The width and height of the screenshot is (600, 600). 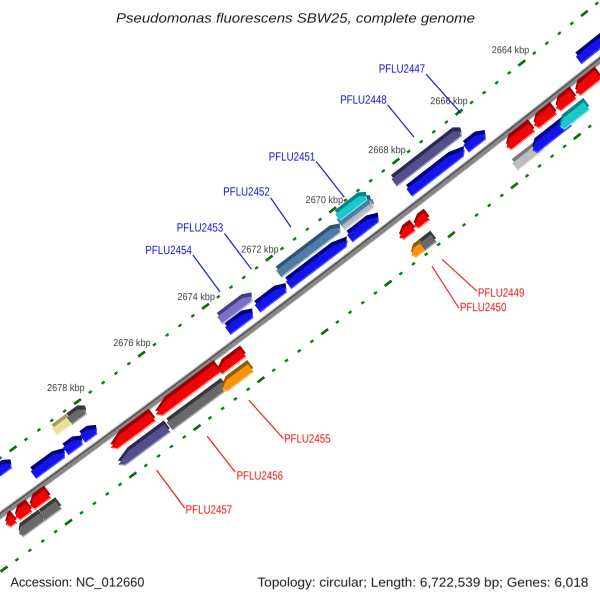 I want to click on svg-text: PFLU2447, so click(x=402, y=69).